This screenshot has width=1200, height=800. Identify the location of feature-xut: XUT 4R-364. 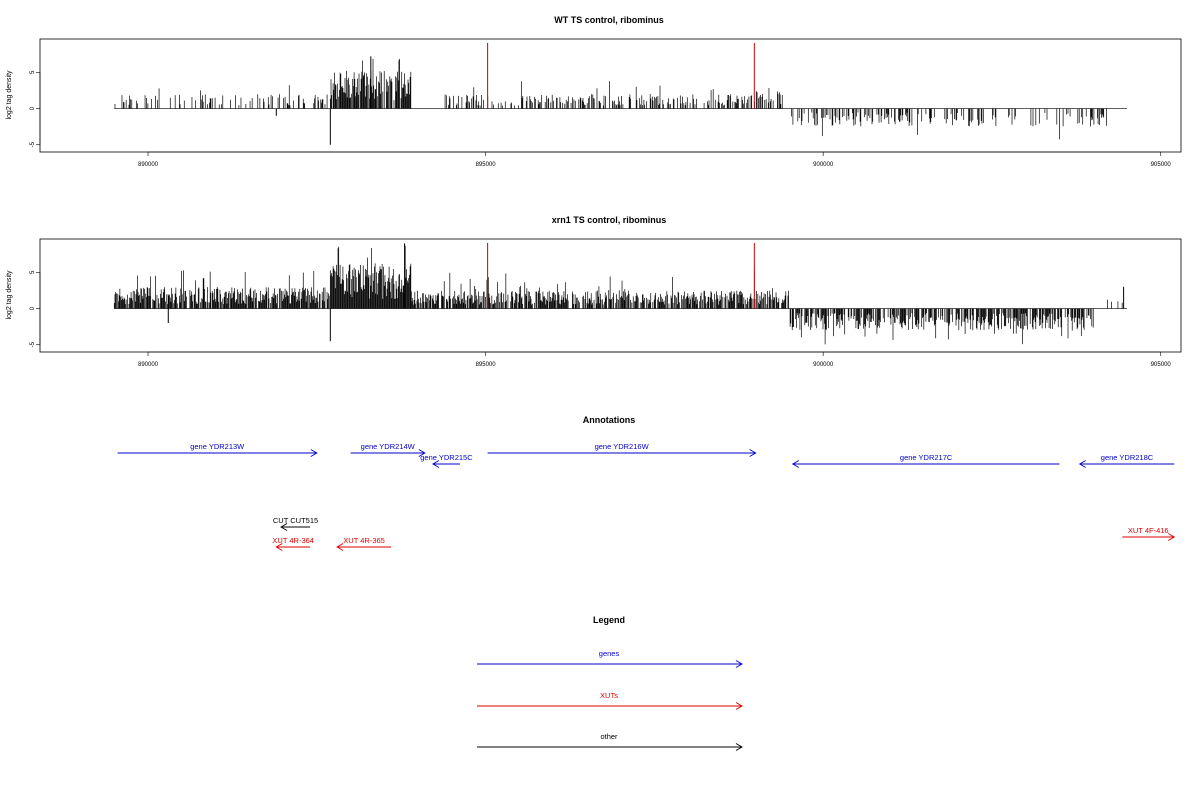
(293, 543).